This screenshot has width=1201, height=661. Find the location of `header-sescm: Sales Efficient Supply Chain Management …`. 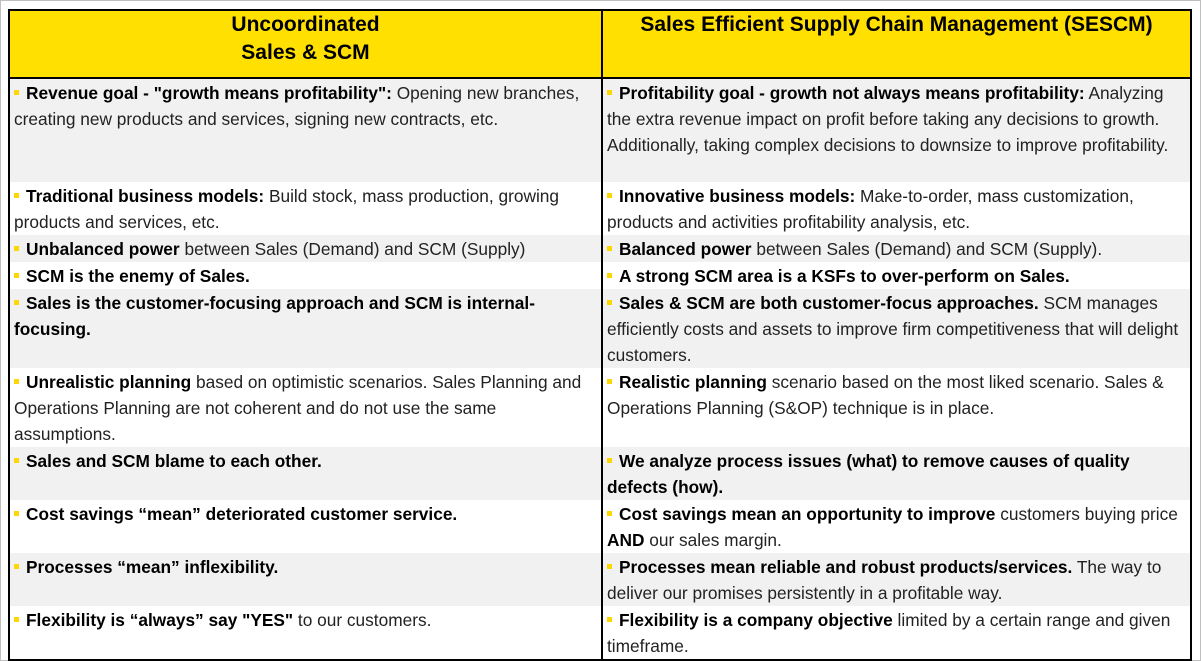

header-sescm: Sales Efficient Supply Chain Management … is located at coordinates (896, 44).